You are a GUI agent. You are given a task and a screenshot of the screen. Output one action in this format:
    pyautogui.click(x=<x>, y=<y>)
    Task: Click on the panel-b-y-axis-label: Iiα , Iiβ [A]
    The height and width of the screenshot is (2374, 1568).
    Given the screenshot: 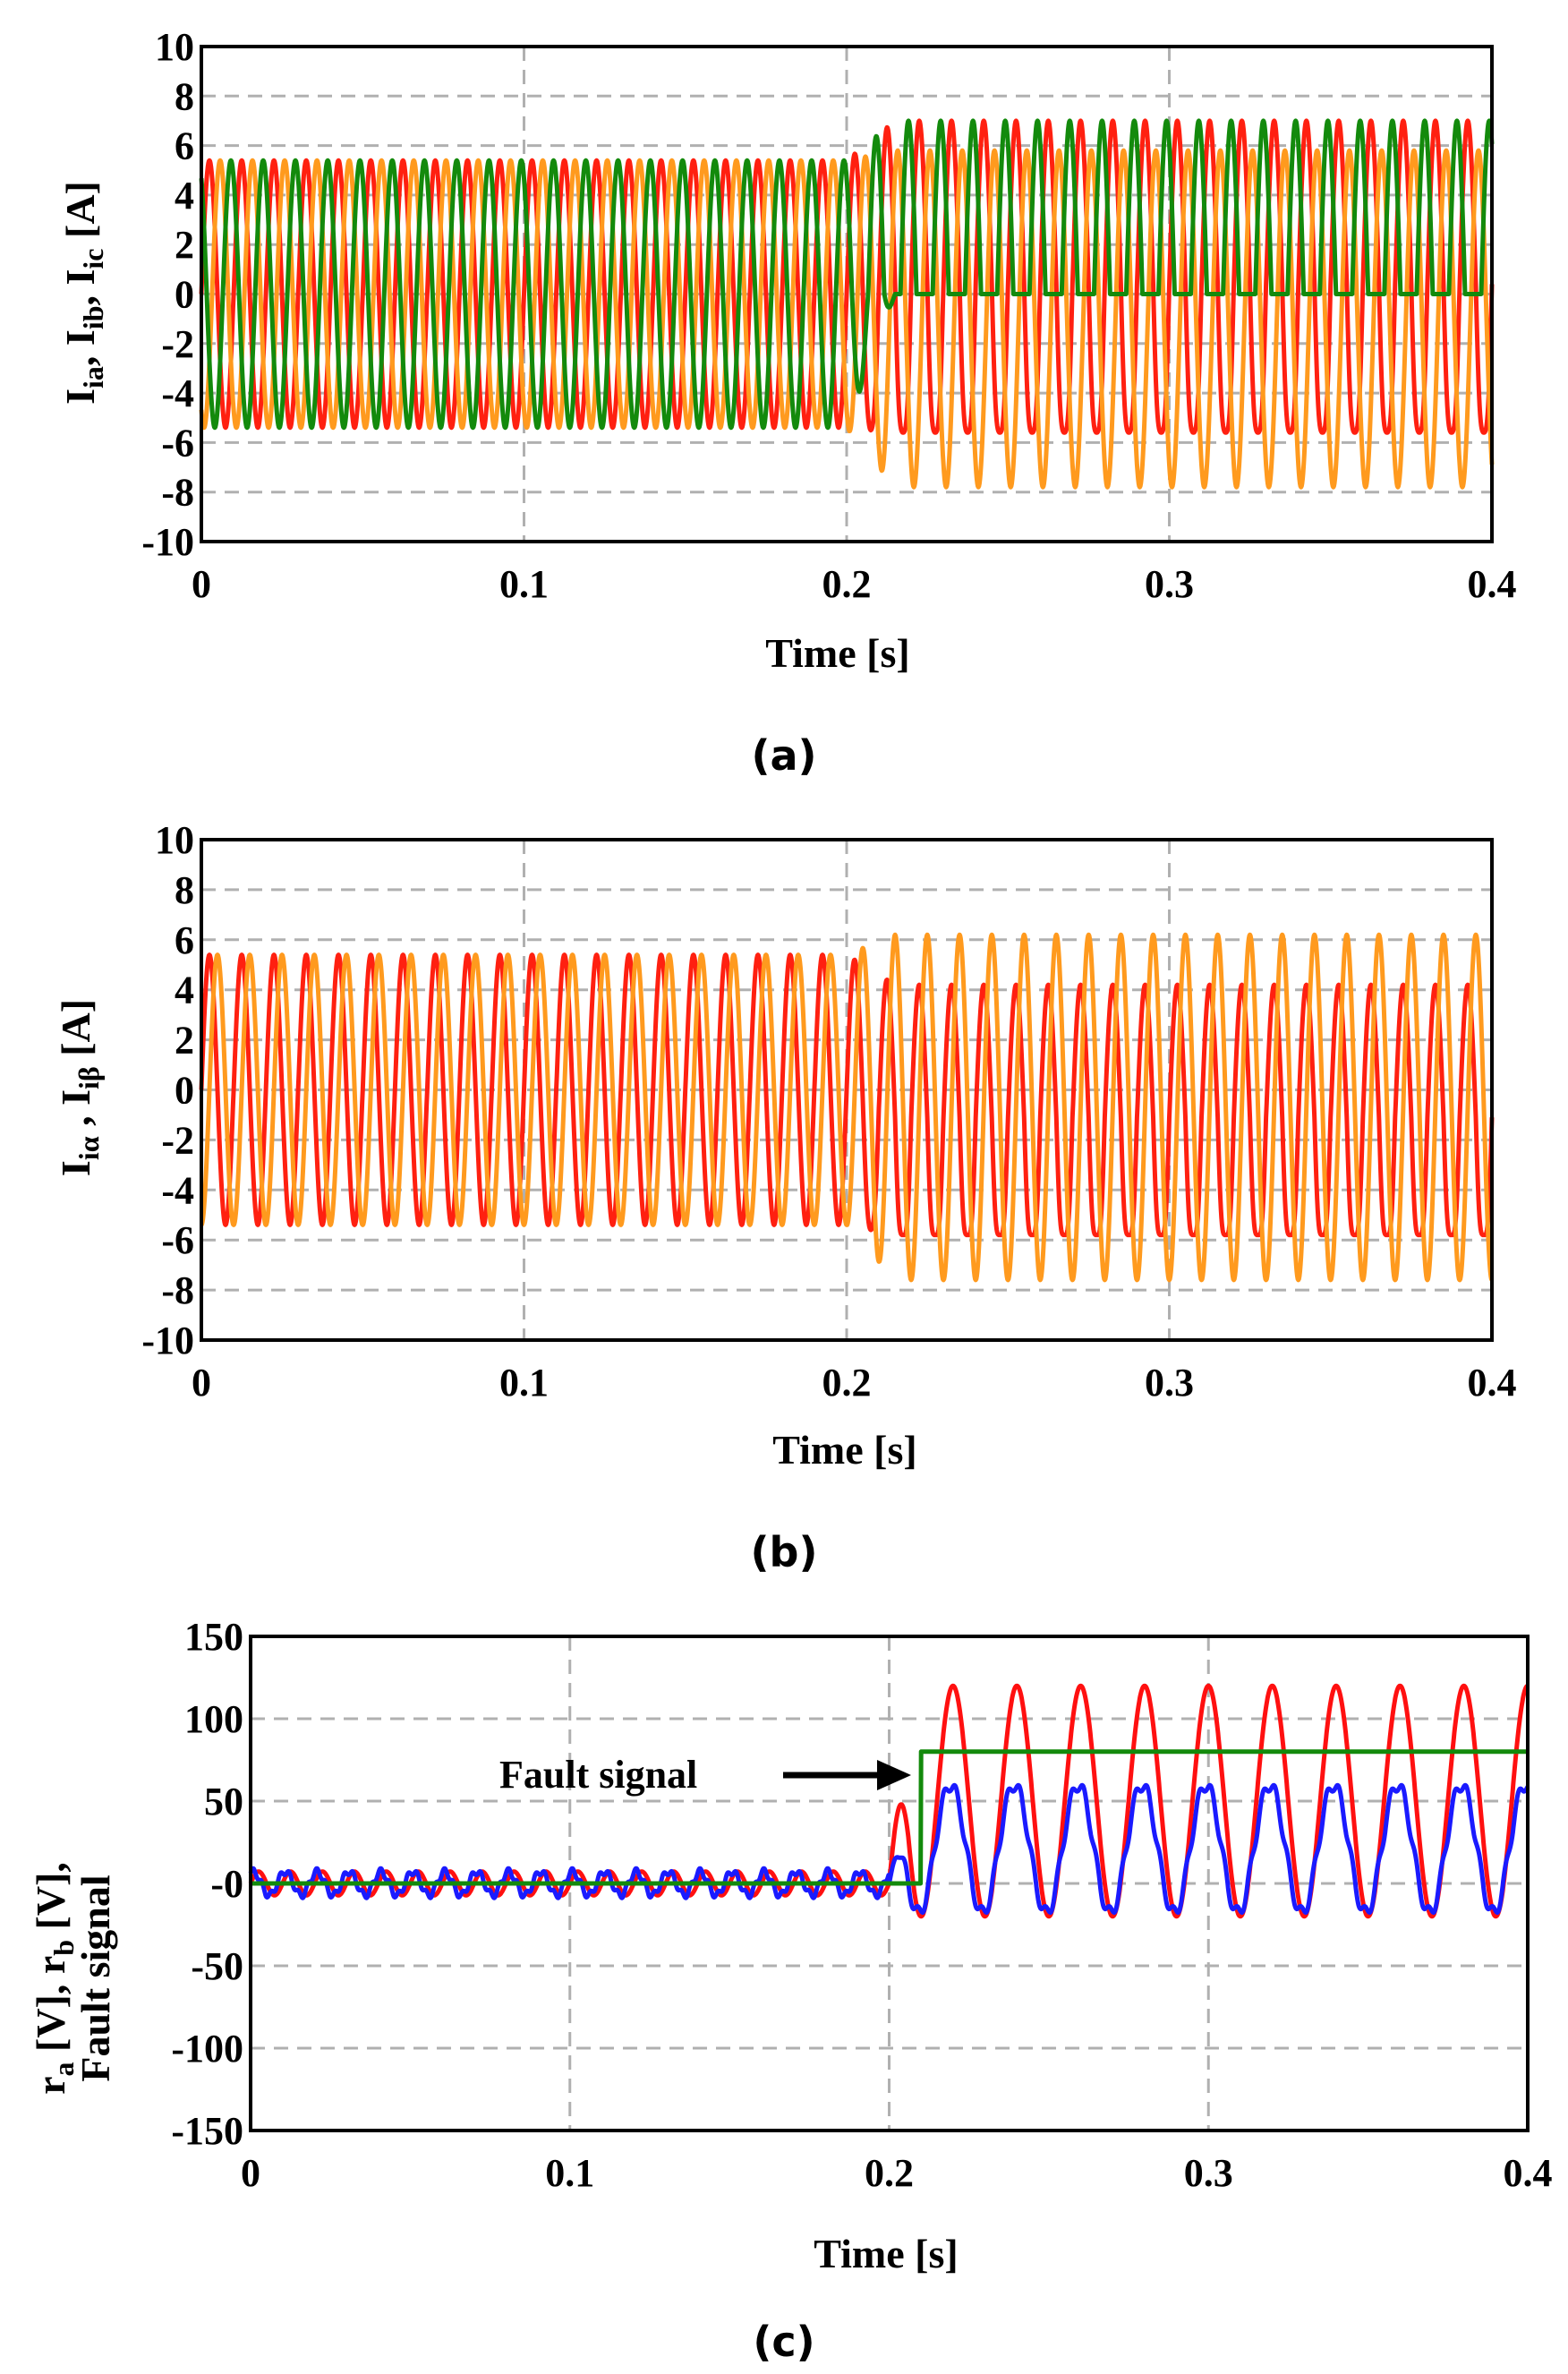 What is the action you would take?
    pyautogui.click(x=79, y=1087)
    